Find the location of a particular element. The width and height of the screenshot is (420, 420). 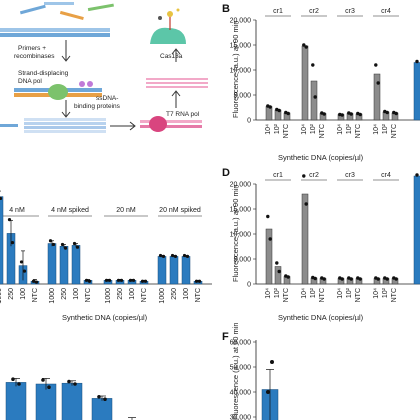

panel-d-group-label: cr1 is located at coordinates (278, 175).